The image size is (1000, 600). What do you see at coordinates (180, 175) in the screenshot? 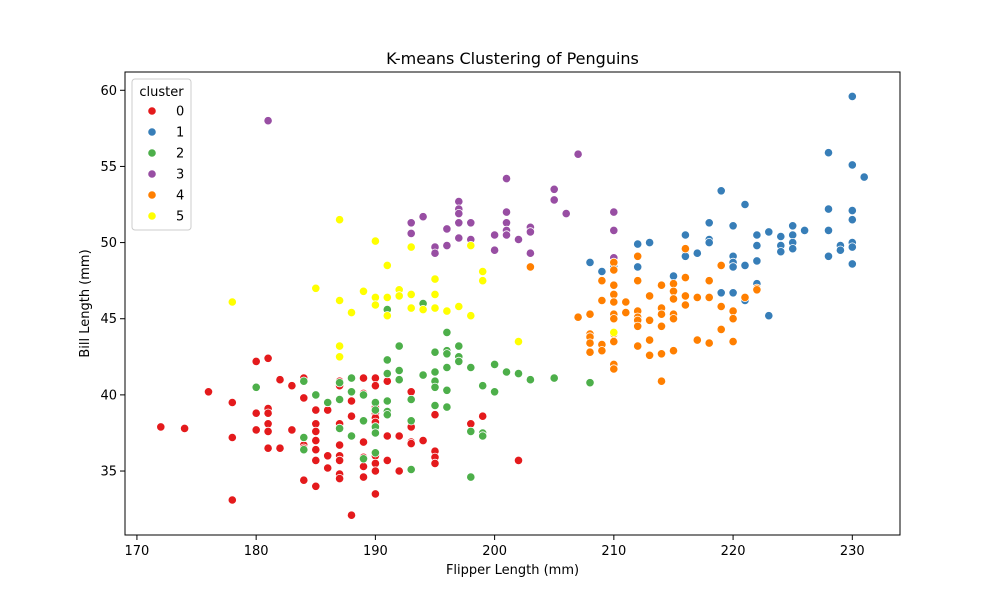
I see `legend-label-3: 3` at bounding box center [180, 175].